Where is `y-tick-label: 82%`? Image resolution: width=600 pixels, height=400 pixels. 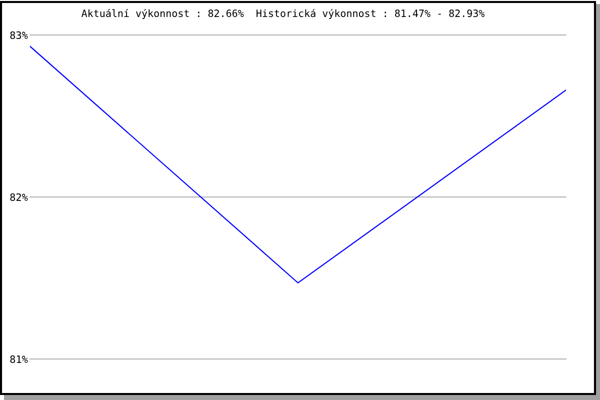 y-tick-label: 82% is located at coordinates (19, 197).